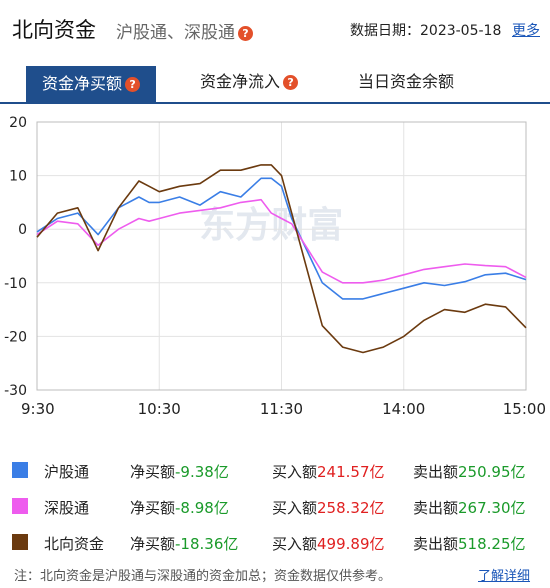  I want to click on page-subtitle: 沪股通、深股通?, so click(184, 30).